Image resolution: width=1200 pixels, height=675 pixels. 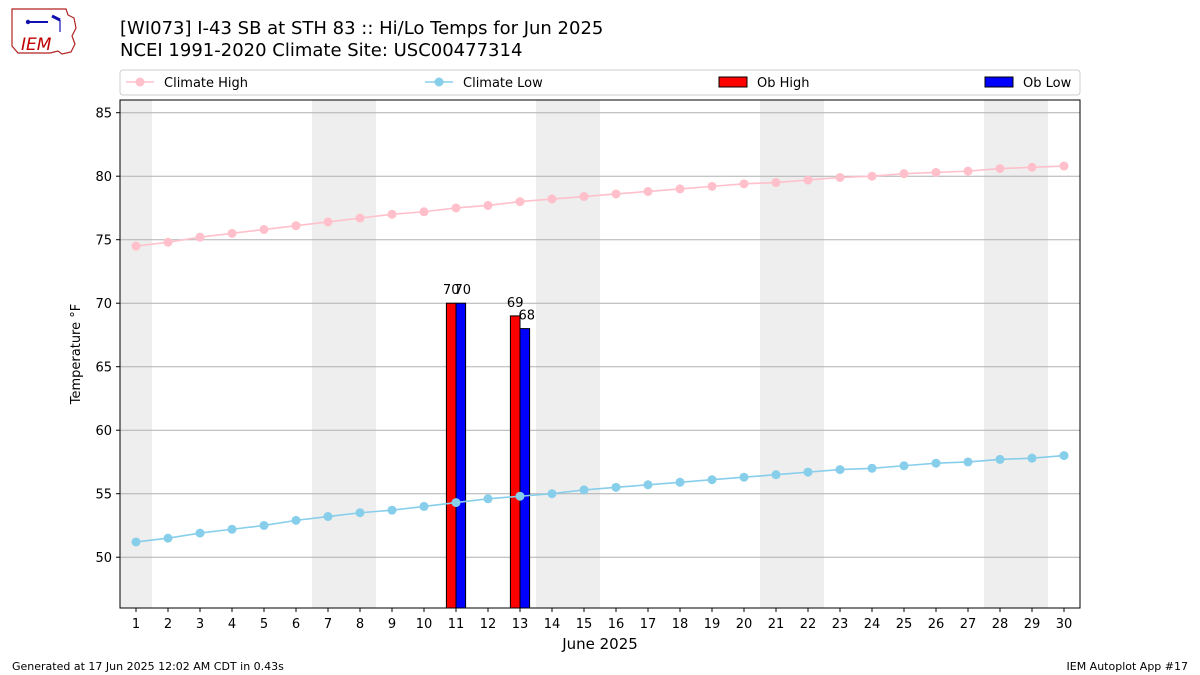 I want to click on x-tick-label: 7, so click(x=328, y=624).